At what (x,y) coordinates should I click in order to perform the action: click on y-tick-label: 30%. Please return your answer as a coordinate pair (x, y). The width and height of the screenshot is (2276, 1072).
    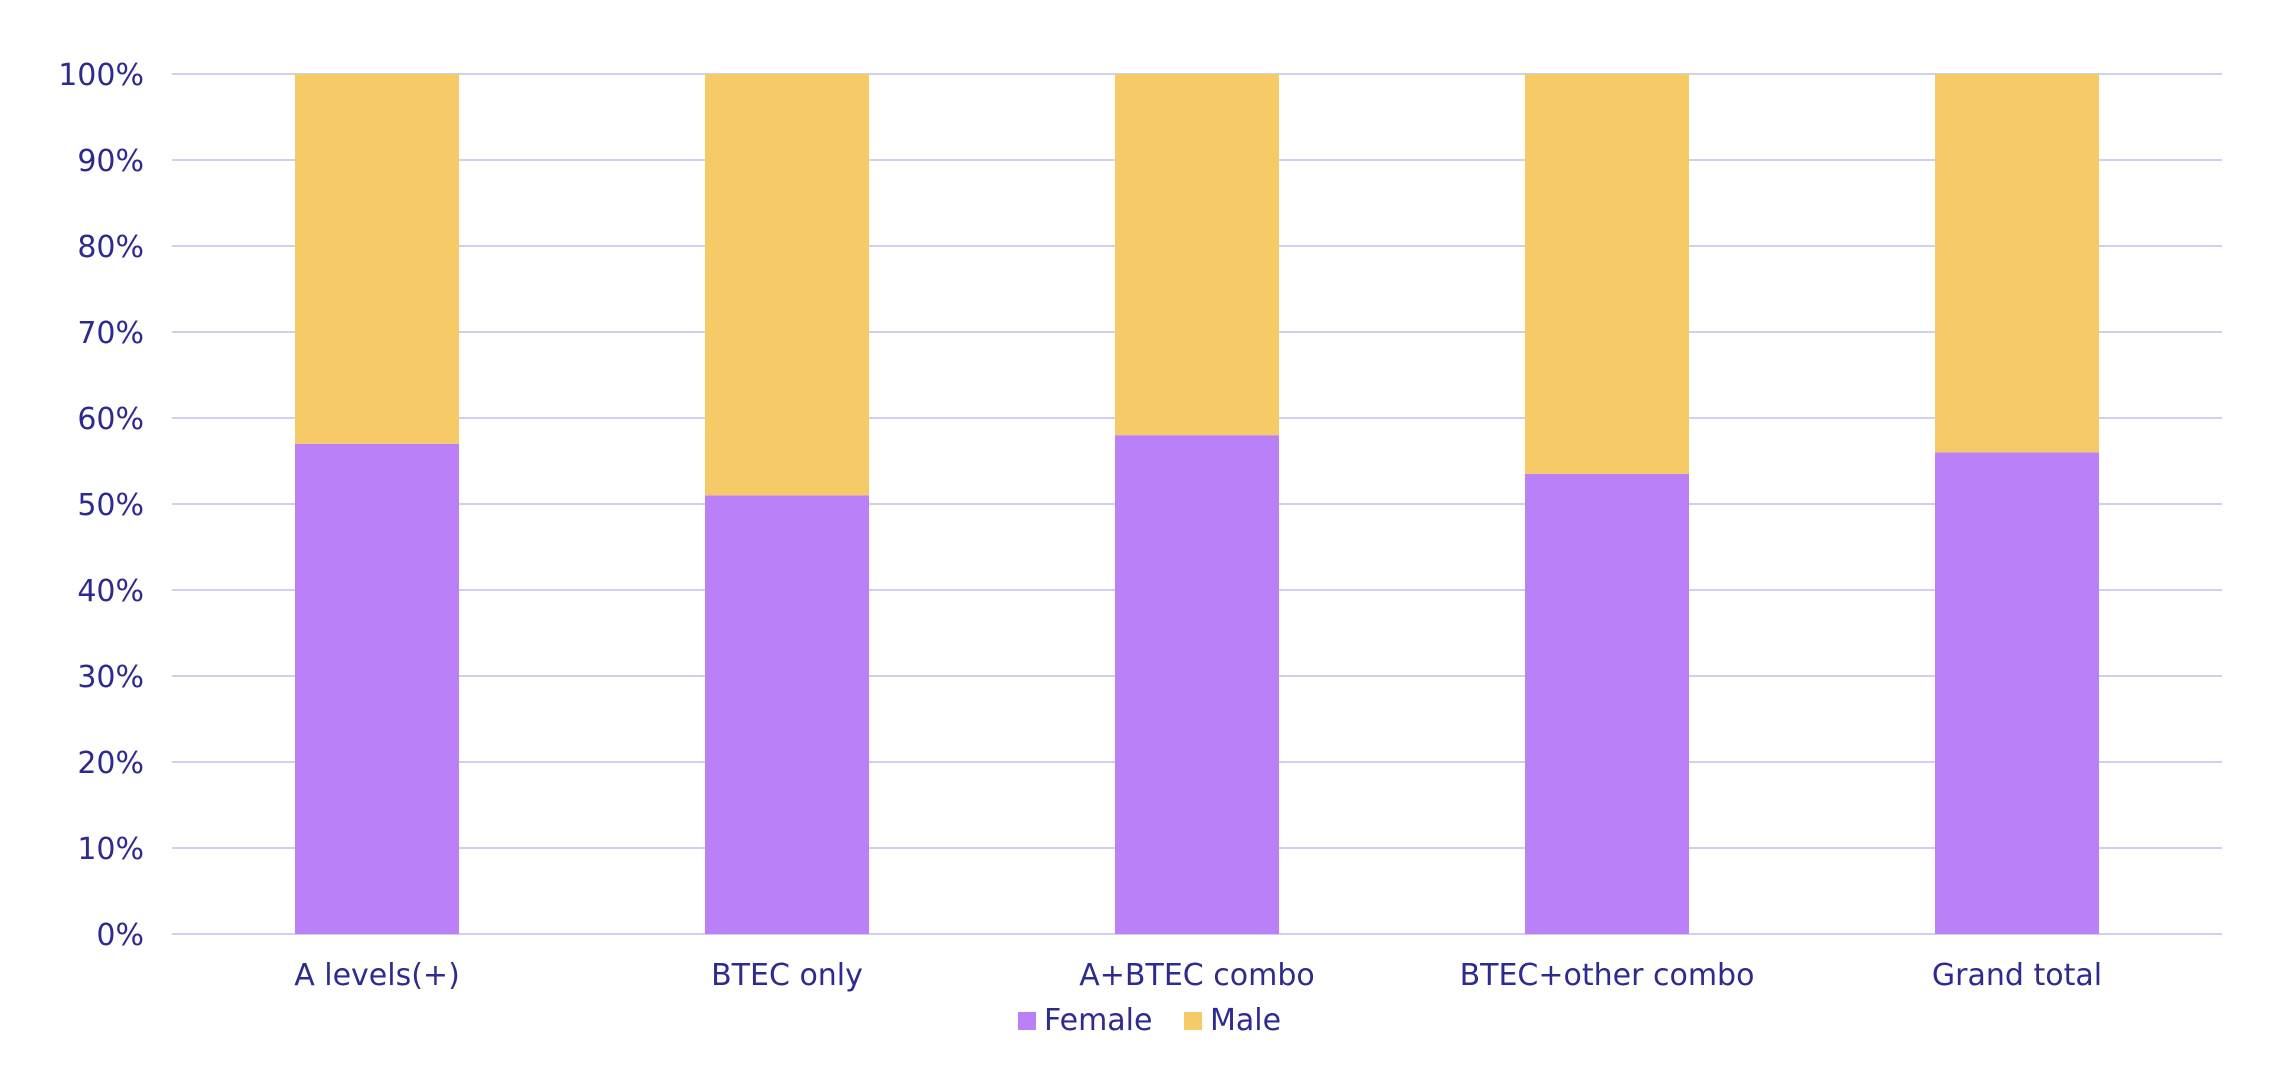
    Looking at the image, I should click on (110, 677).